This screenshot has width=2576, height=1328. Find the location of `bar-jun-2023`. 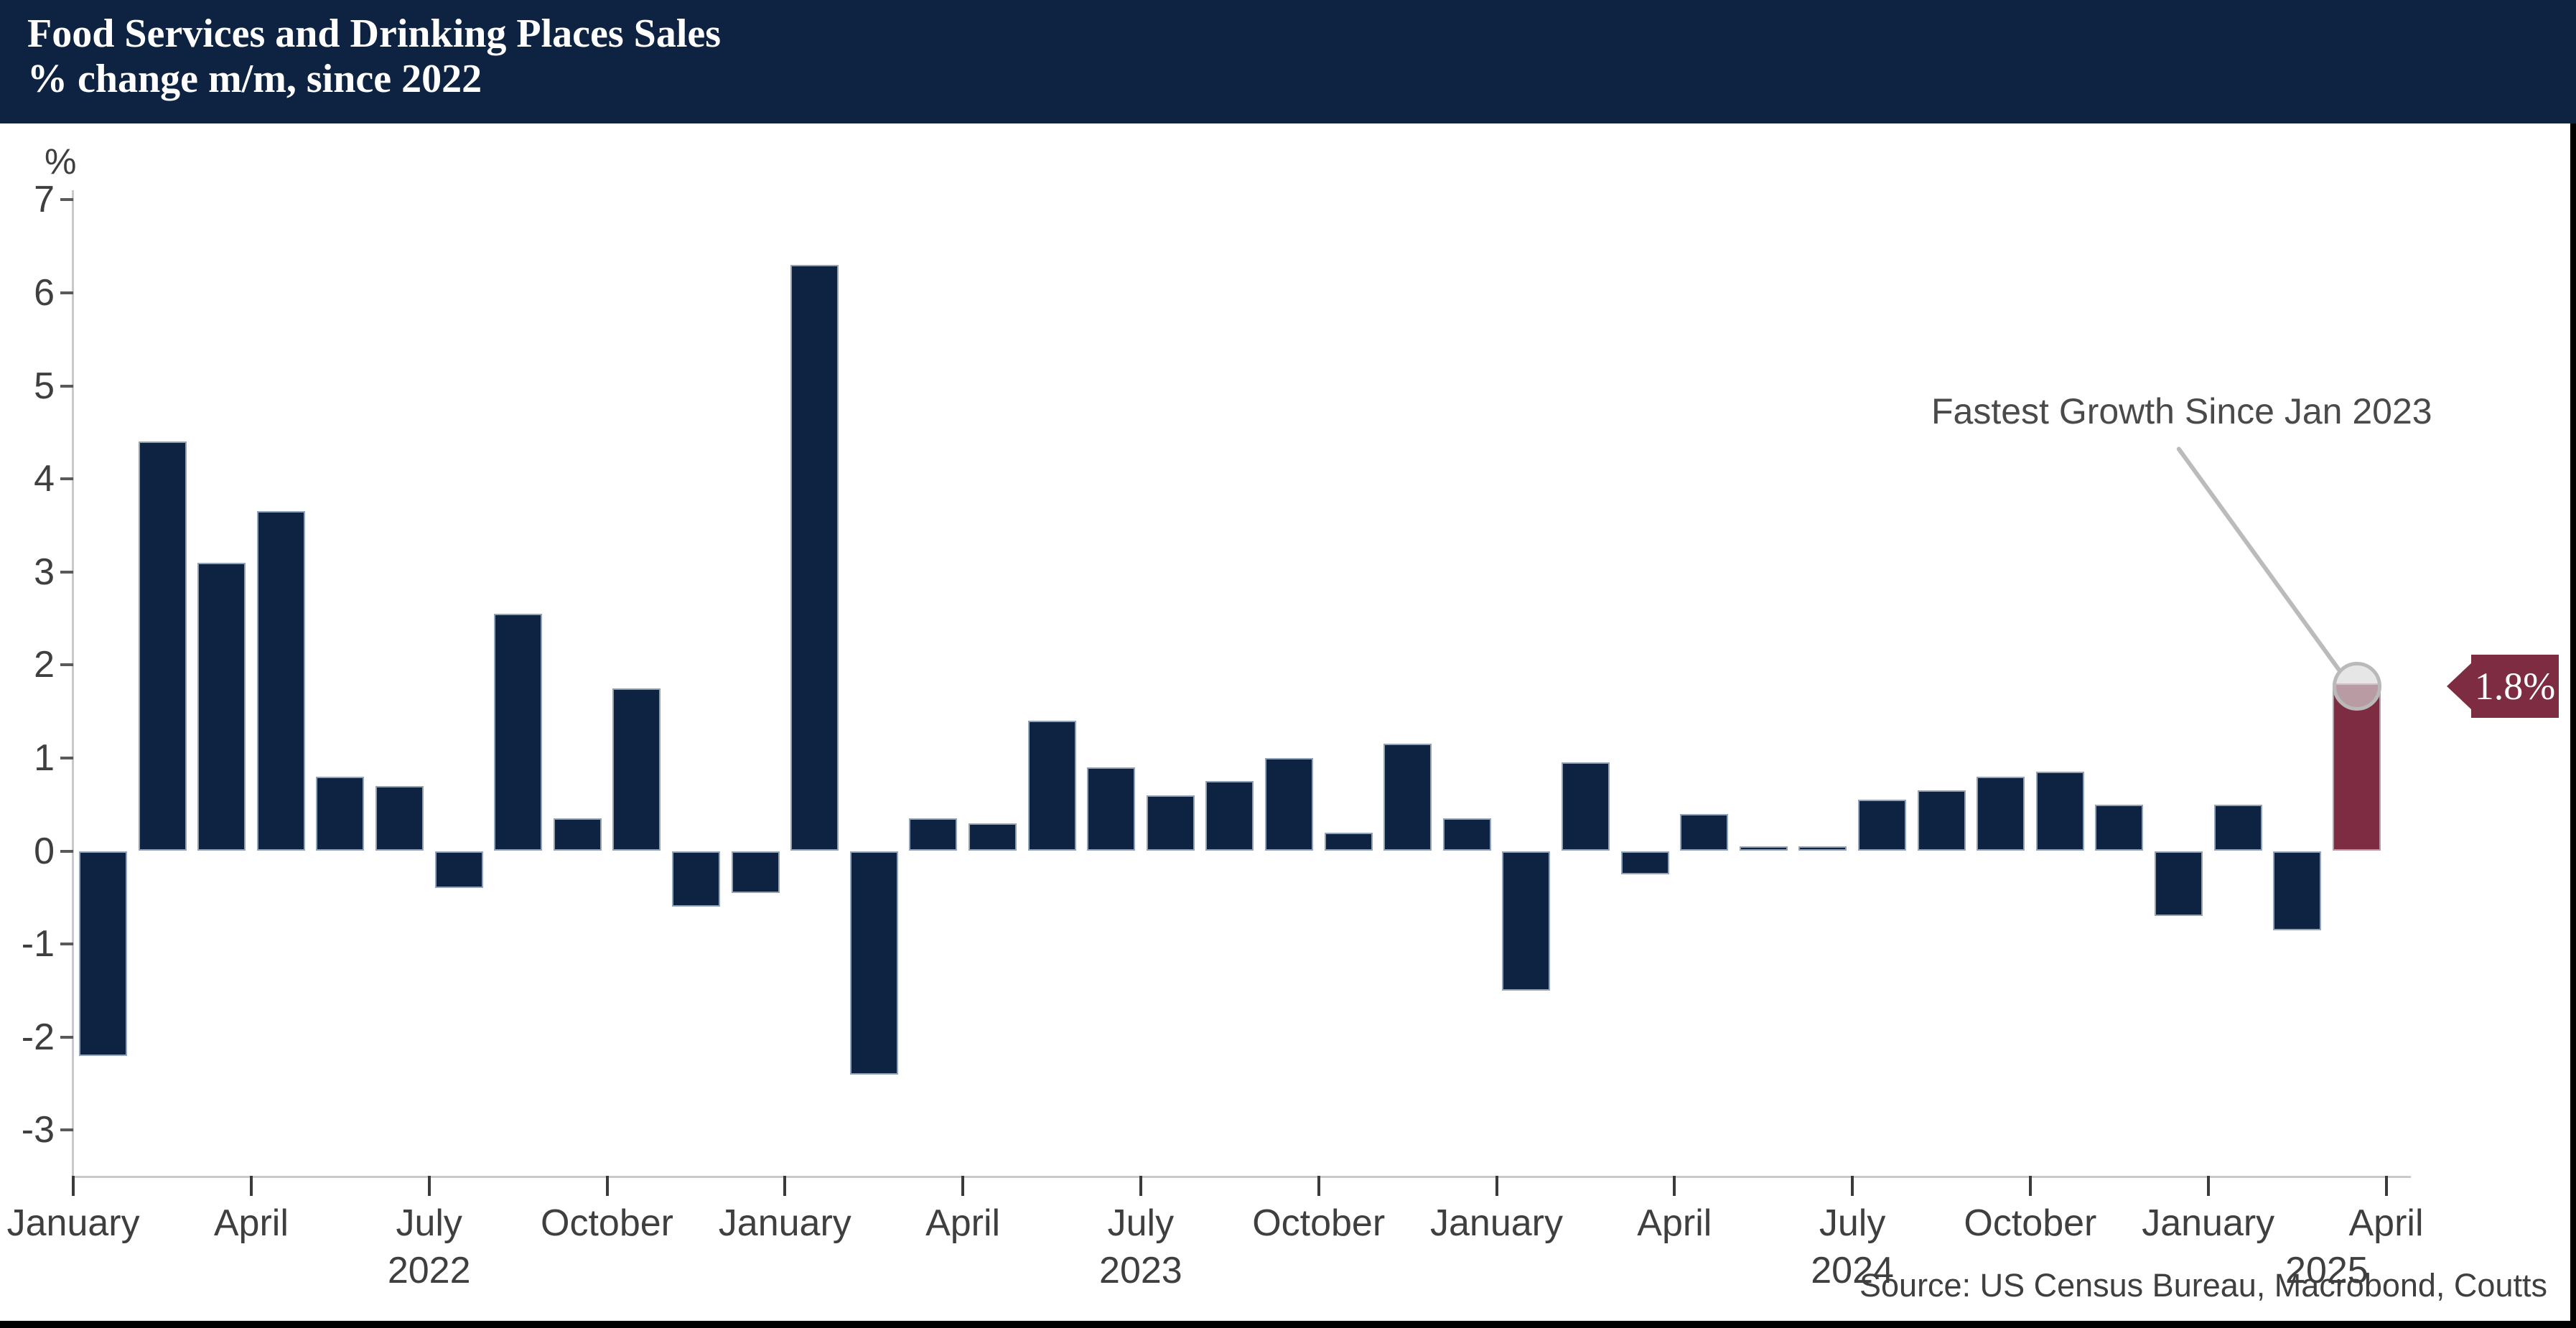

bar-jun-2023 is located at coordinates (1111, 809).